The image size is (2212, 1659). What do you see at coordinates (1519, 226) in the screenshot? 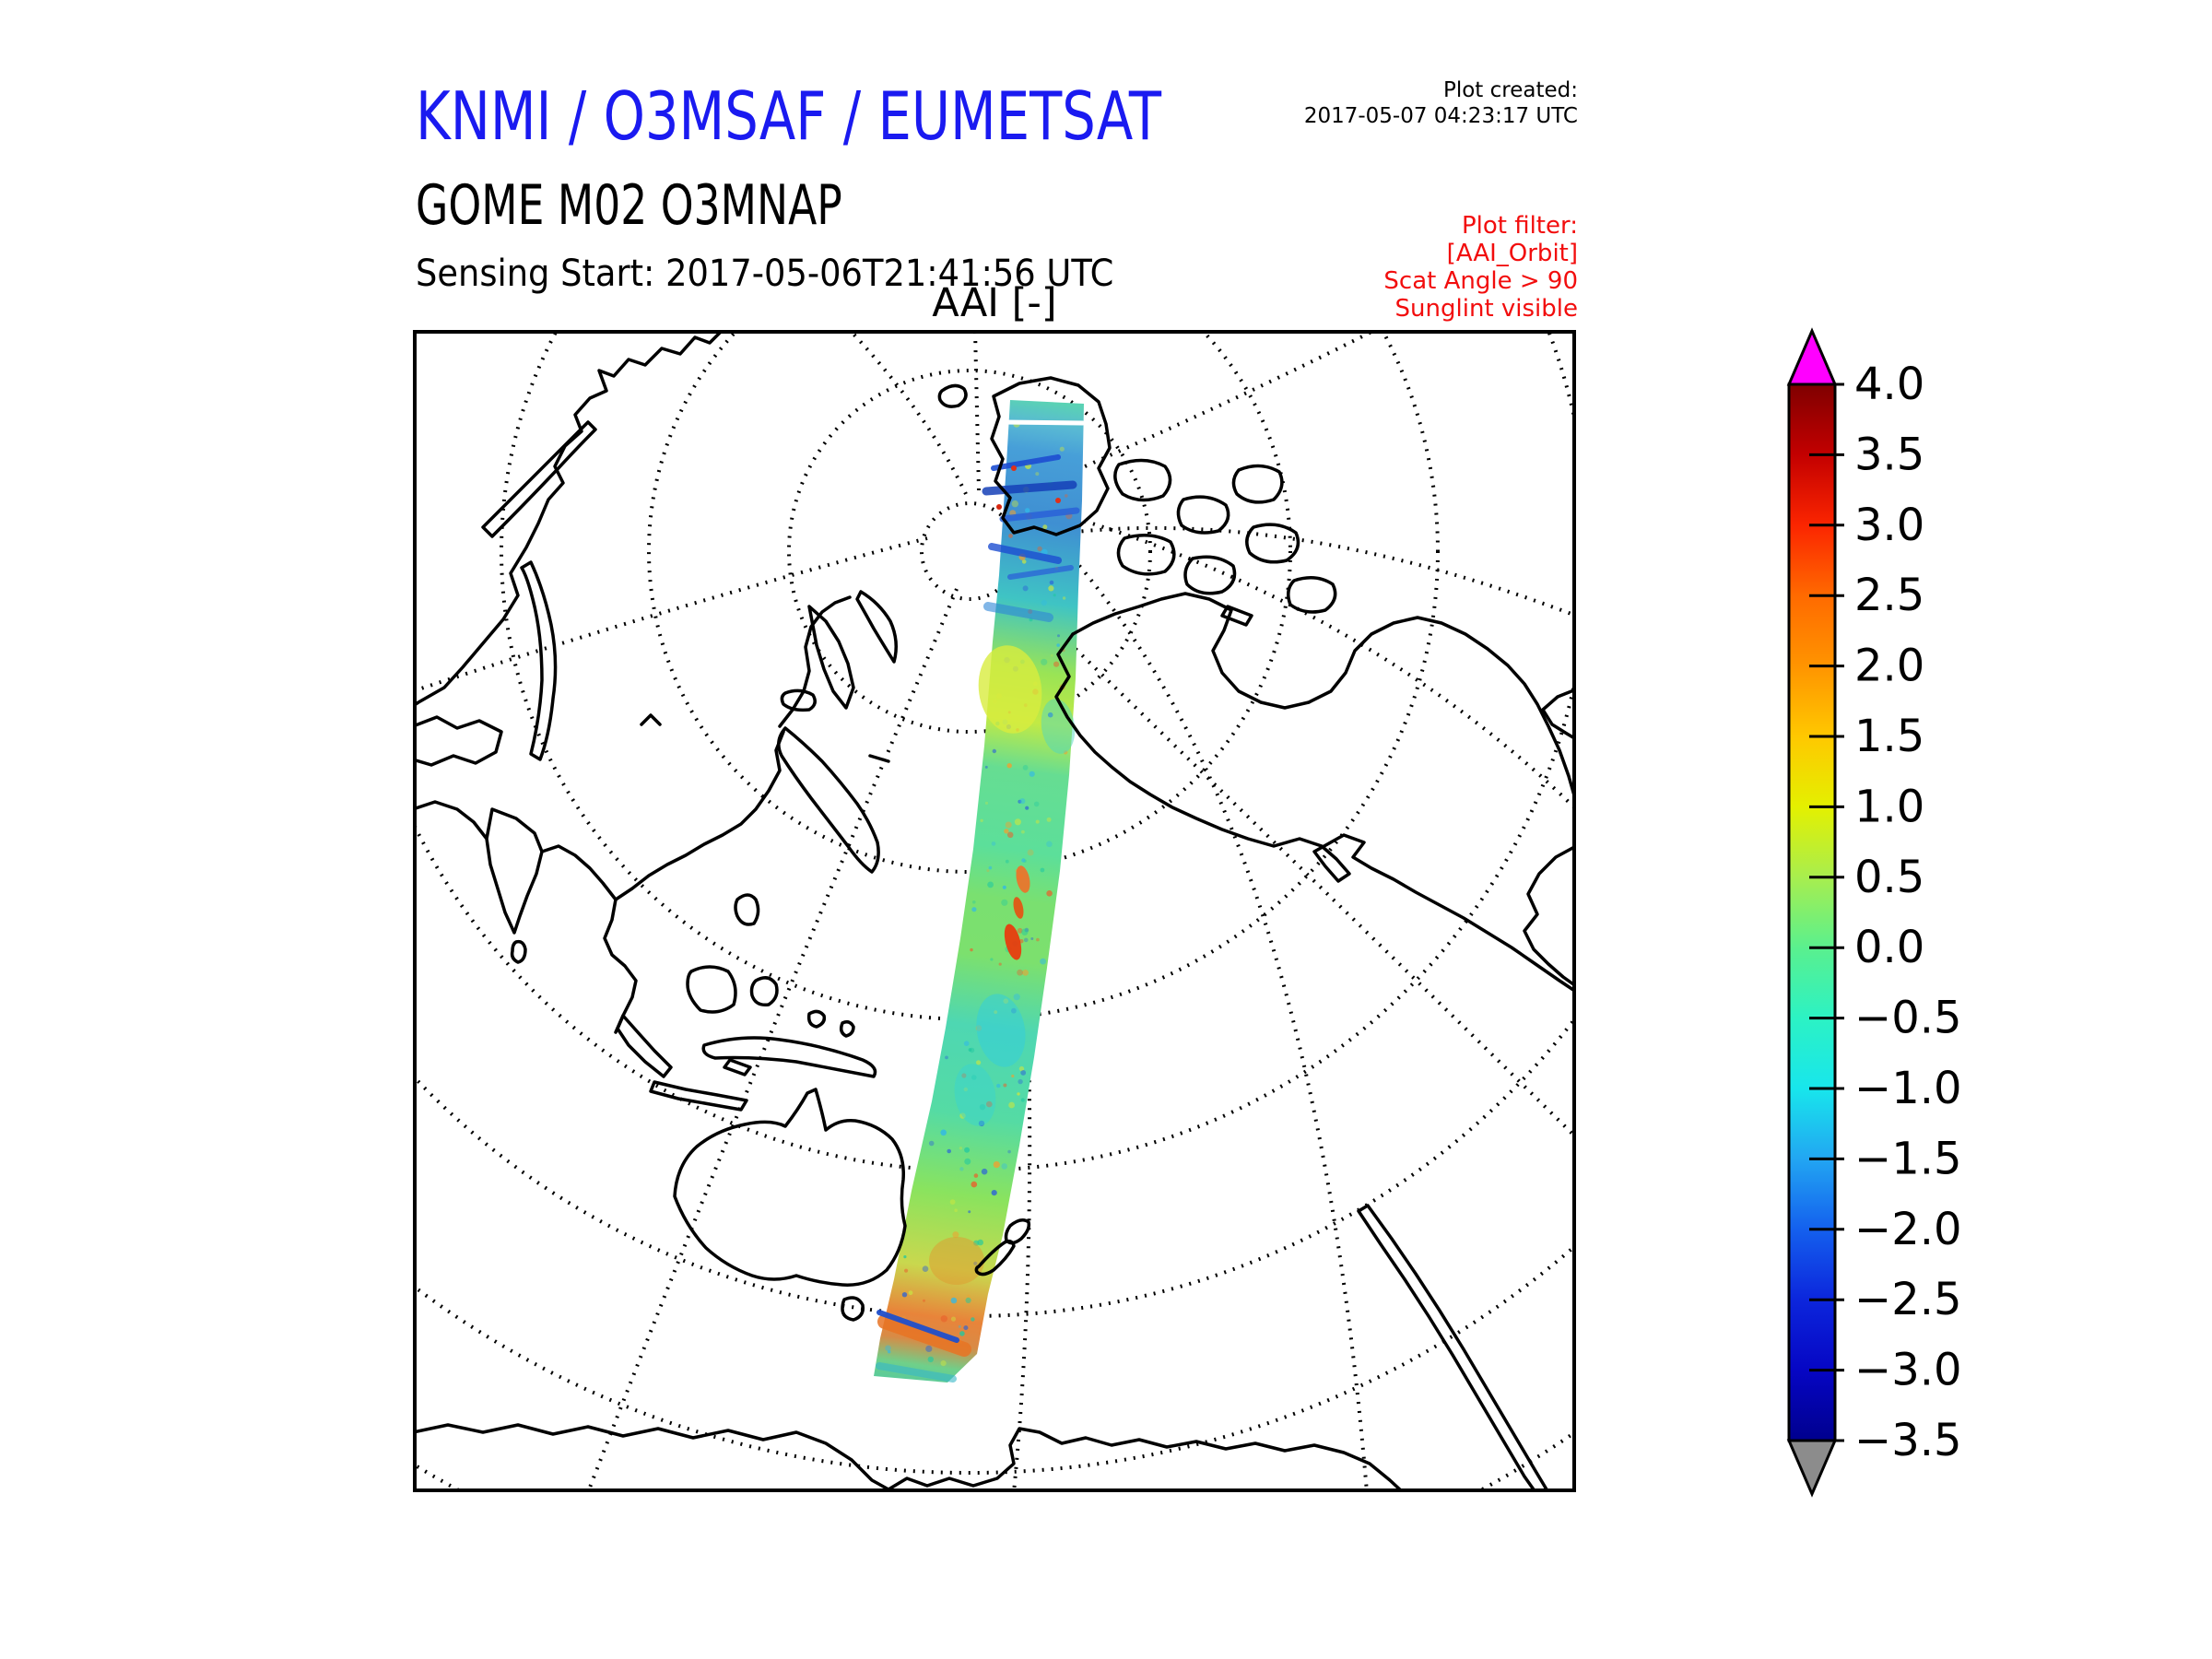
I see `plot-filter-line: Plot filter:` at bounding box center [1519, 226].